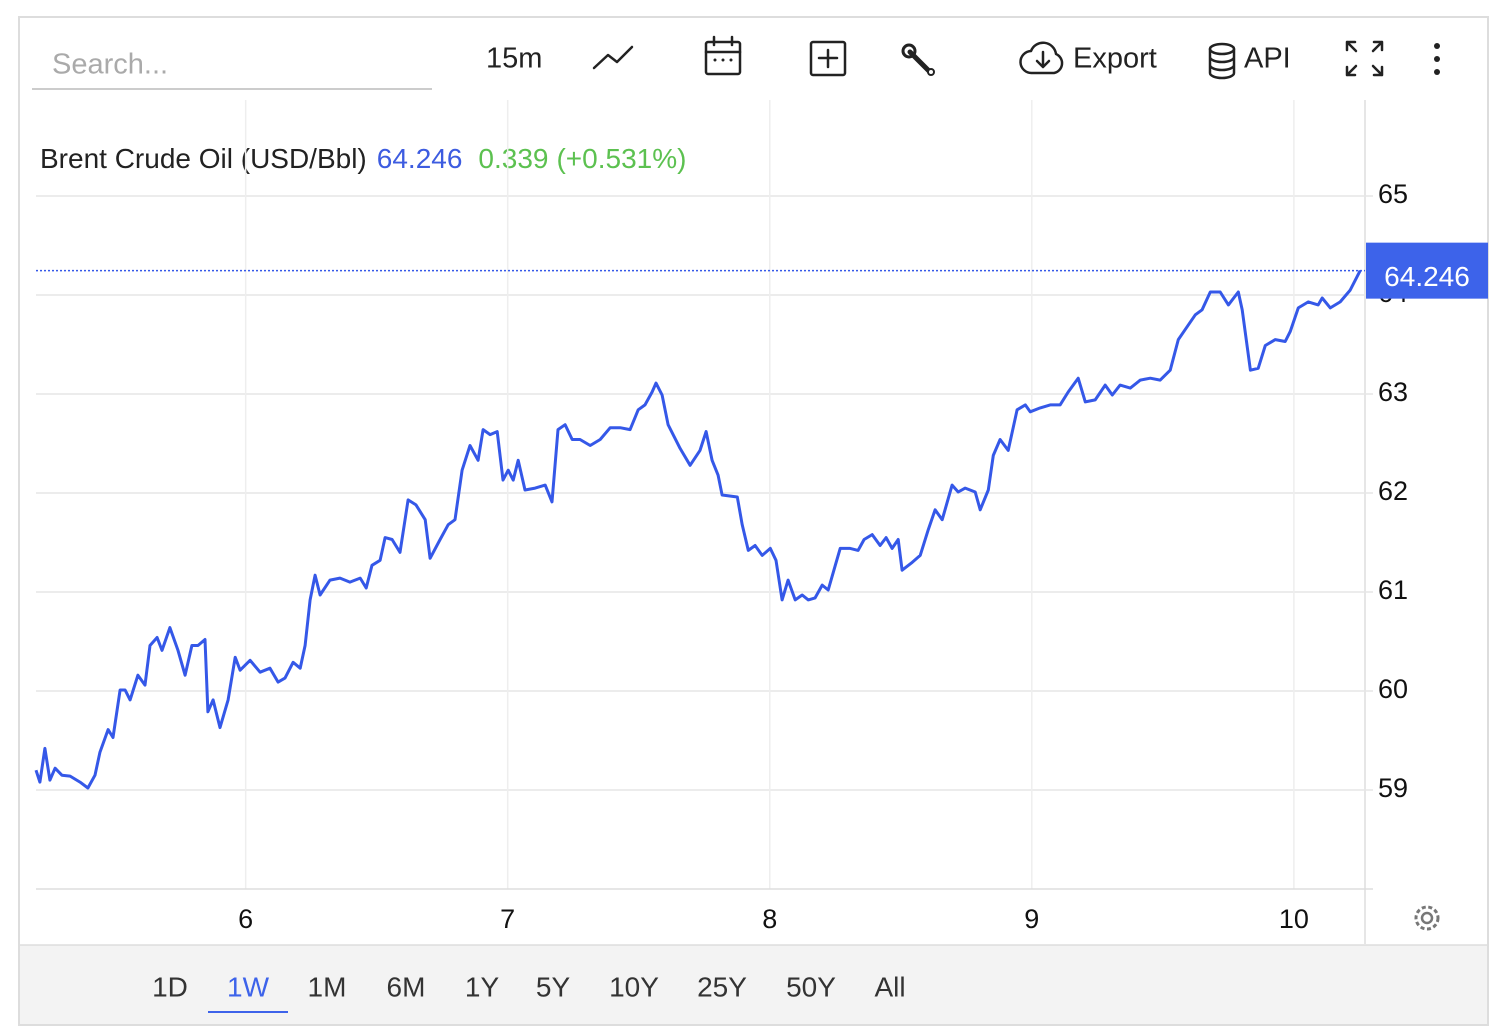  Describe the element at coordinates (1115, 59) in the screenshot. I see `export-label: Export` at that location.